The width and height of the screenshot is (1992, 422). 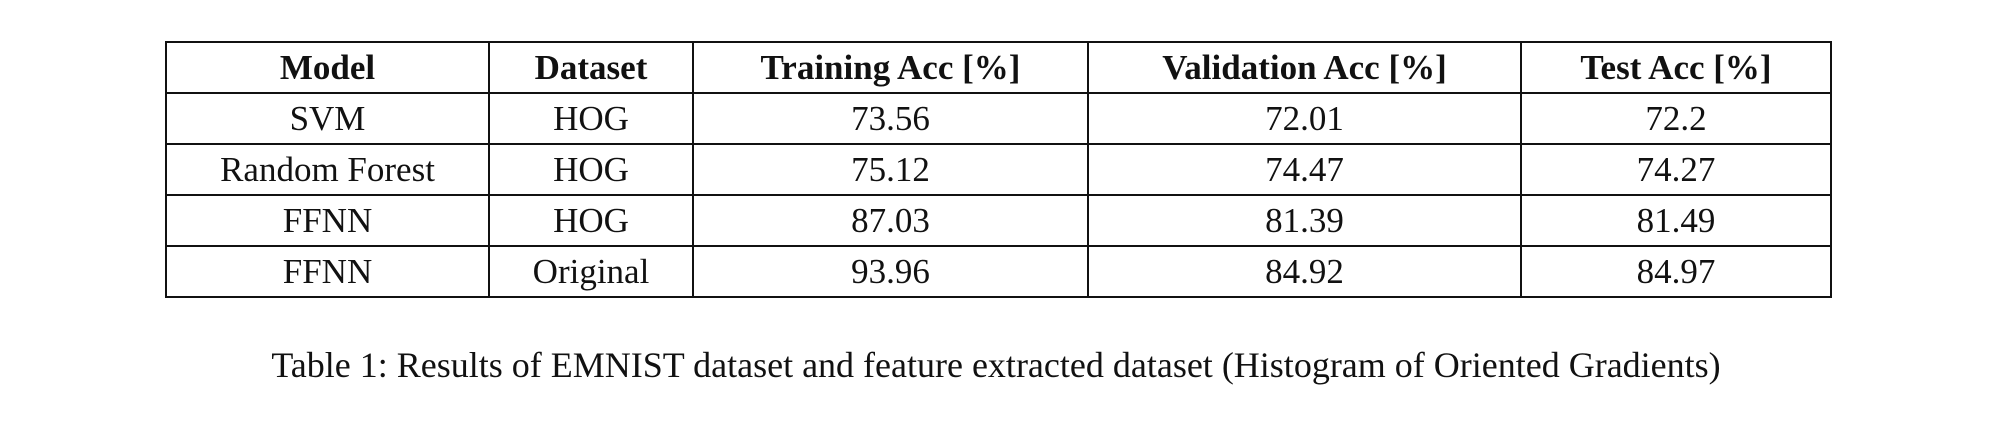 What do you see at coordinates (890, 169) in the screenshot?
I see `table-cell: 75.12` at bounding box center [890, 169].